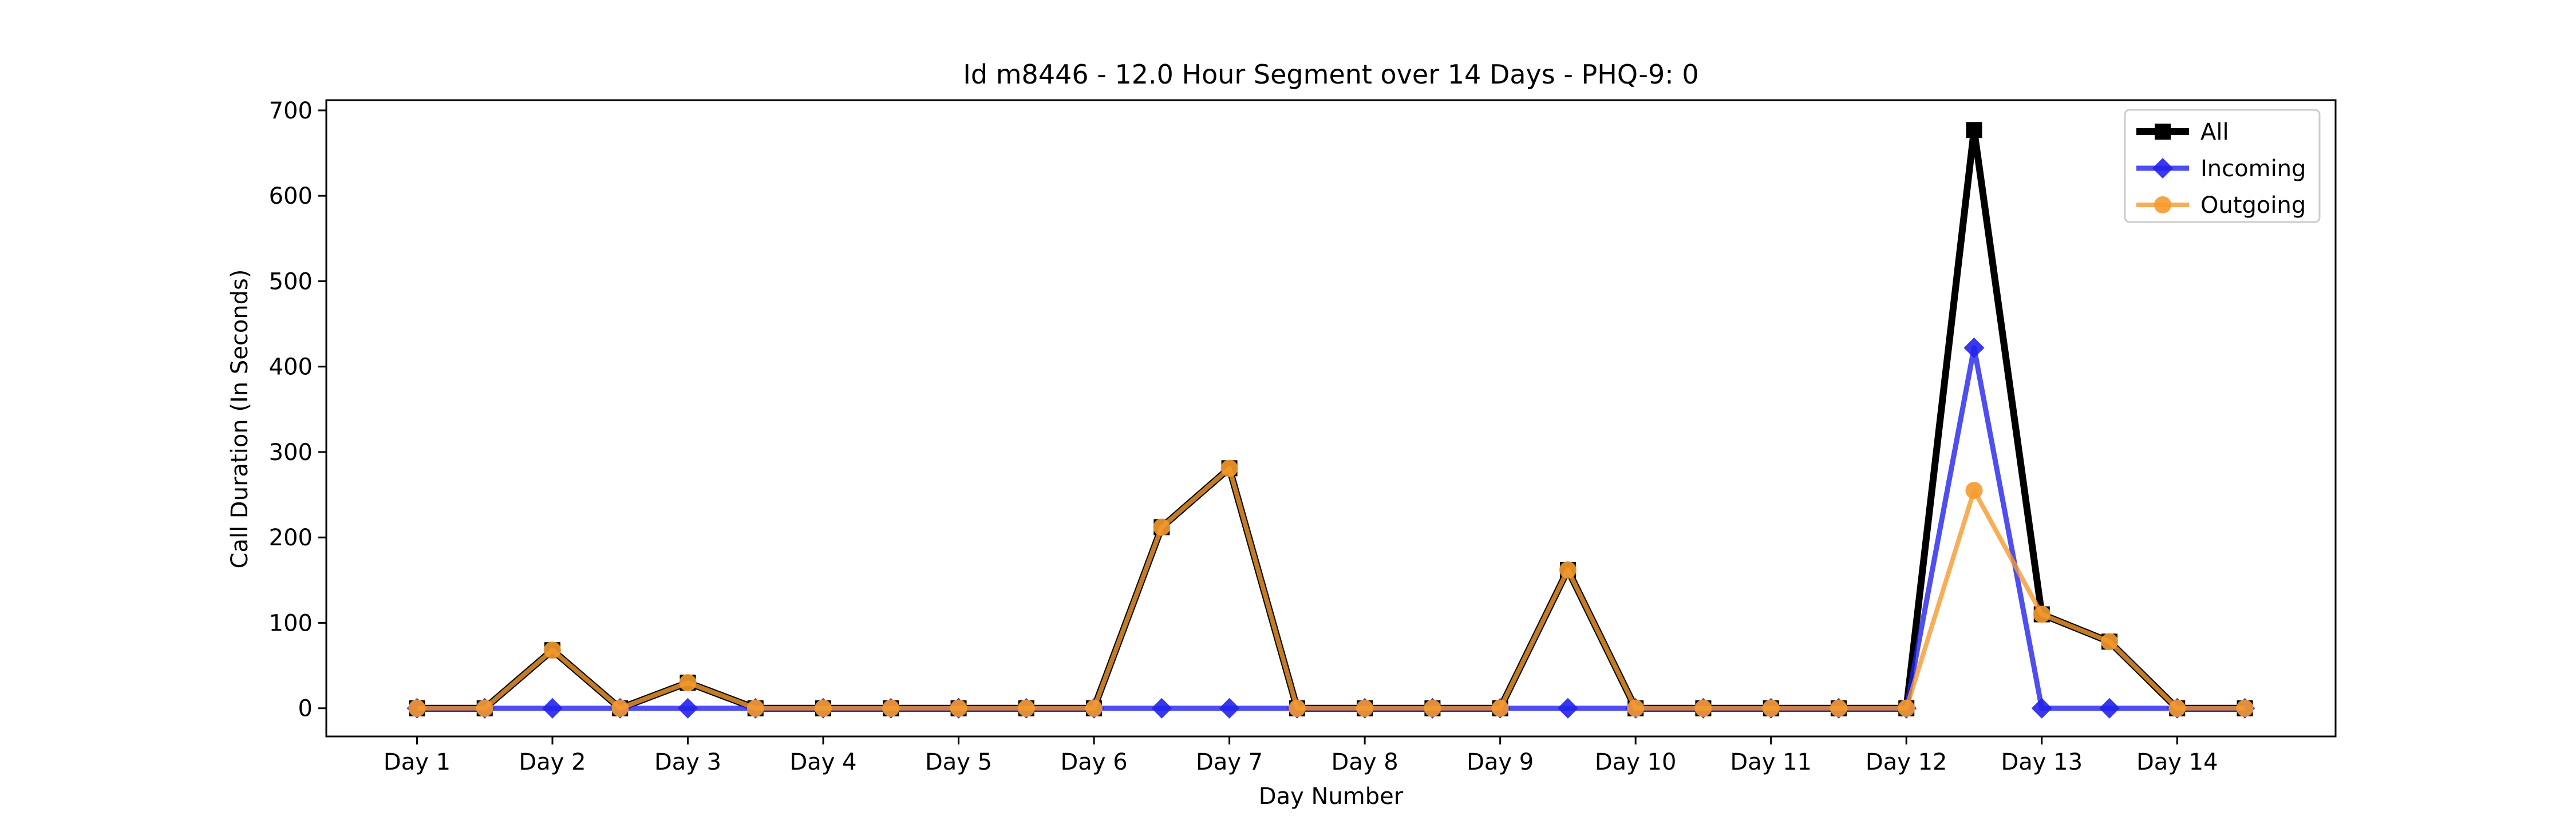  What do you see at coordinates (1771, 762) in the screenshot?
I see `x-tick-label: Day 11` at bounding box center [1771, 762].